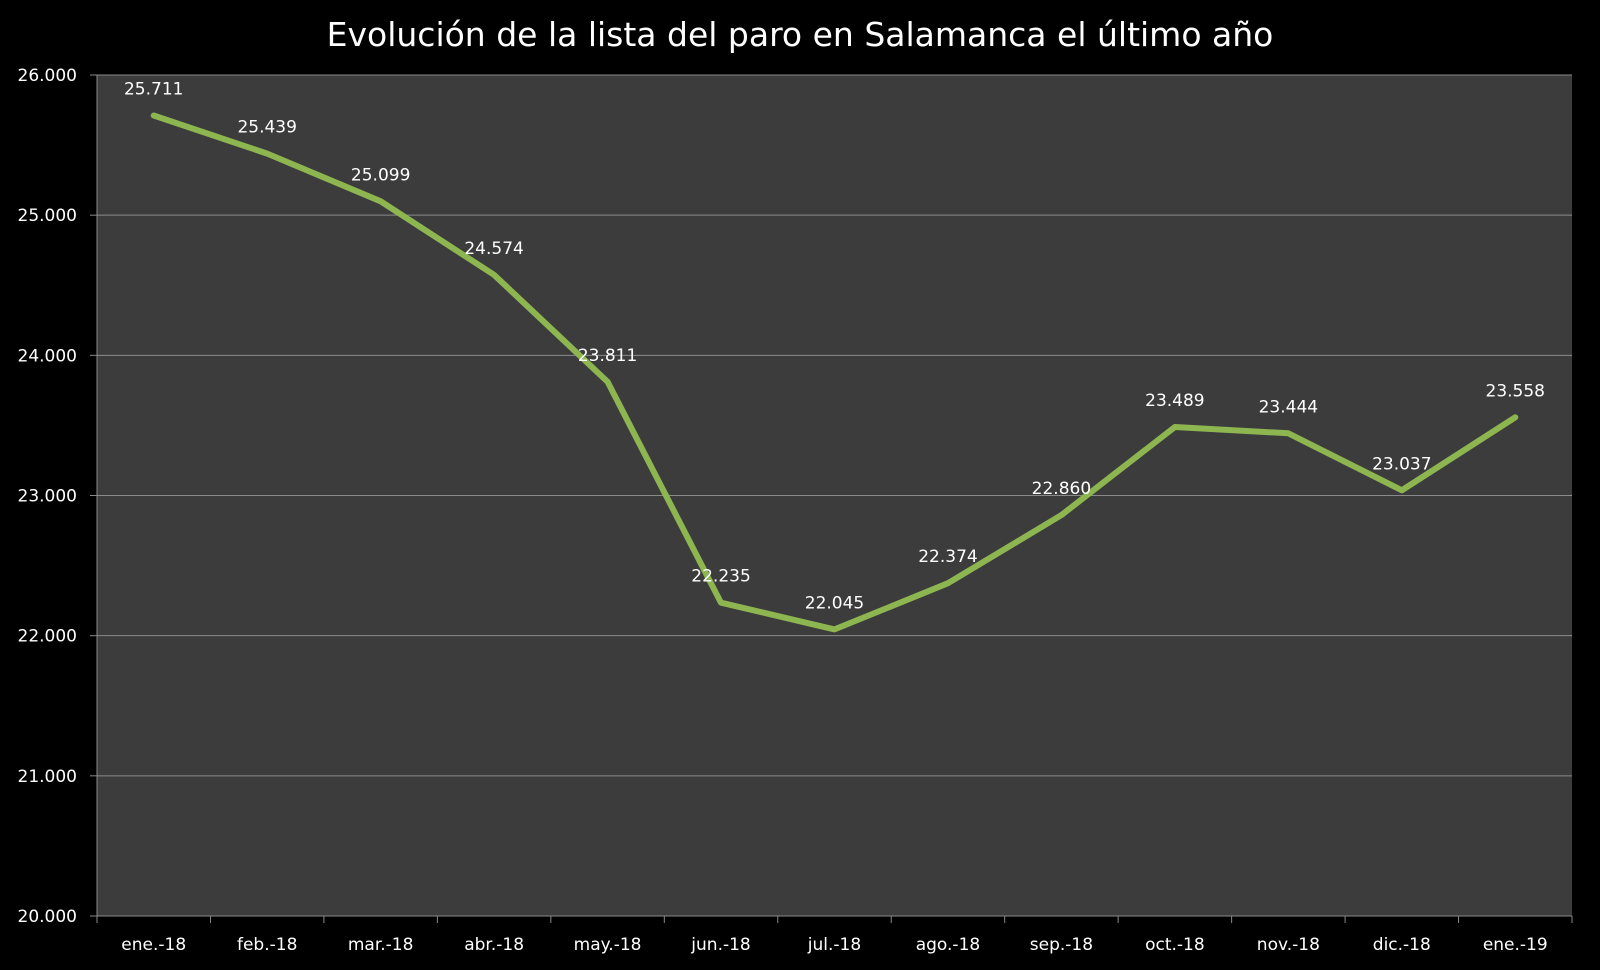 This screenshot has width=1600, height=970. What do you see at coordinates (834, 603) in the screenshot?
I see `data-label: 22.045` at bounding box center [834, 603].